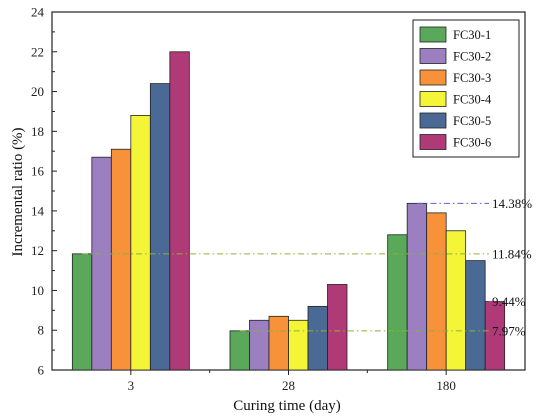  Describe the element at coordinates (472, 121) in the screenshot. I see `legend-label: FC30-5` at that location.